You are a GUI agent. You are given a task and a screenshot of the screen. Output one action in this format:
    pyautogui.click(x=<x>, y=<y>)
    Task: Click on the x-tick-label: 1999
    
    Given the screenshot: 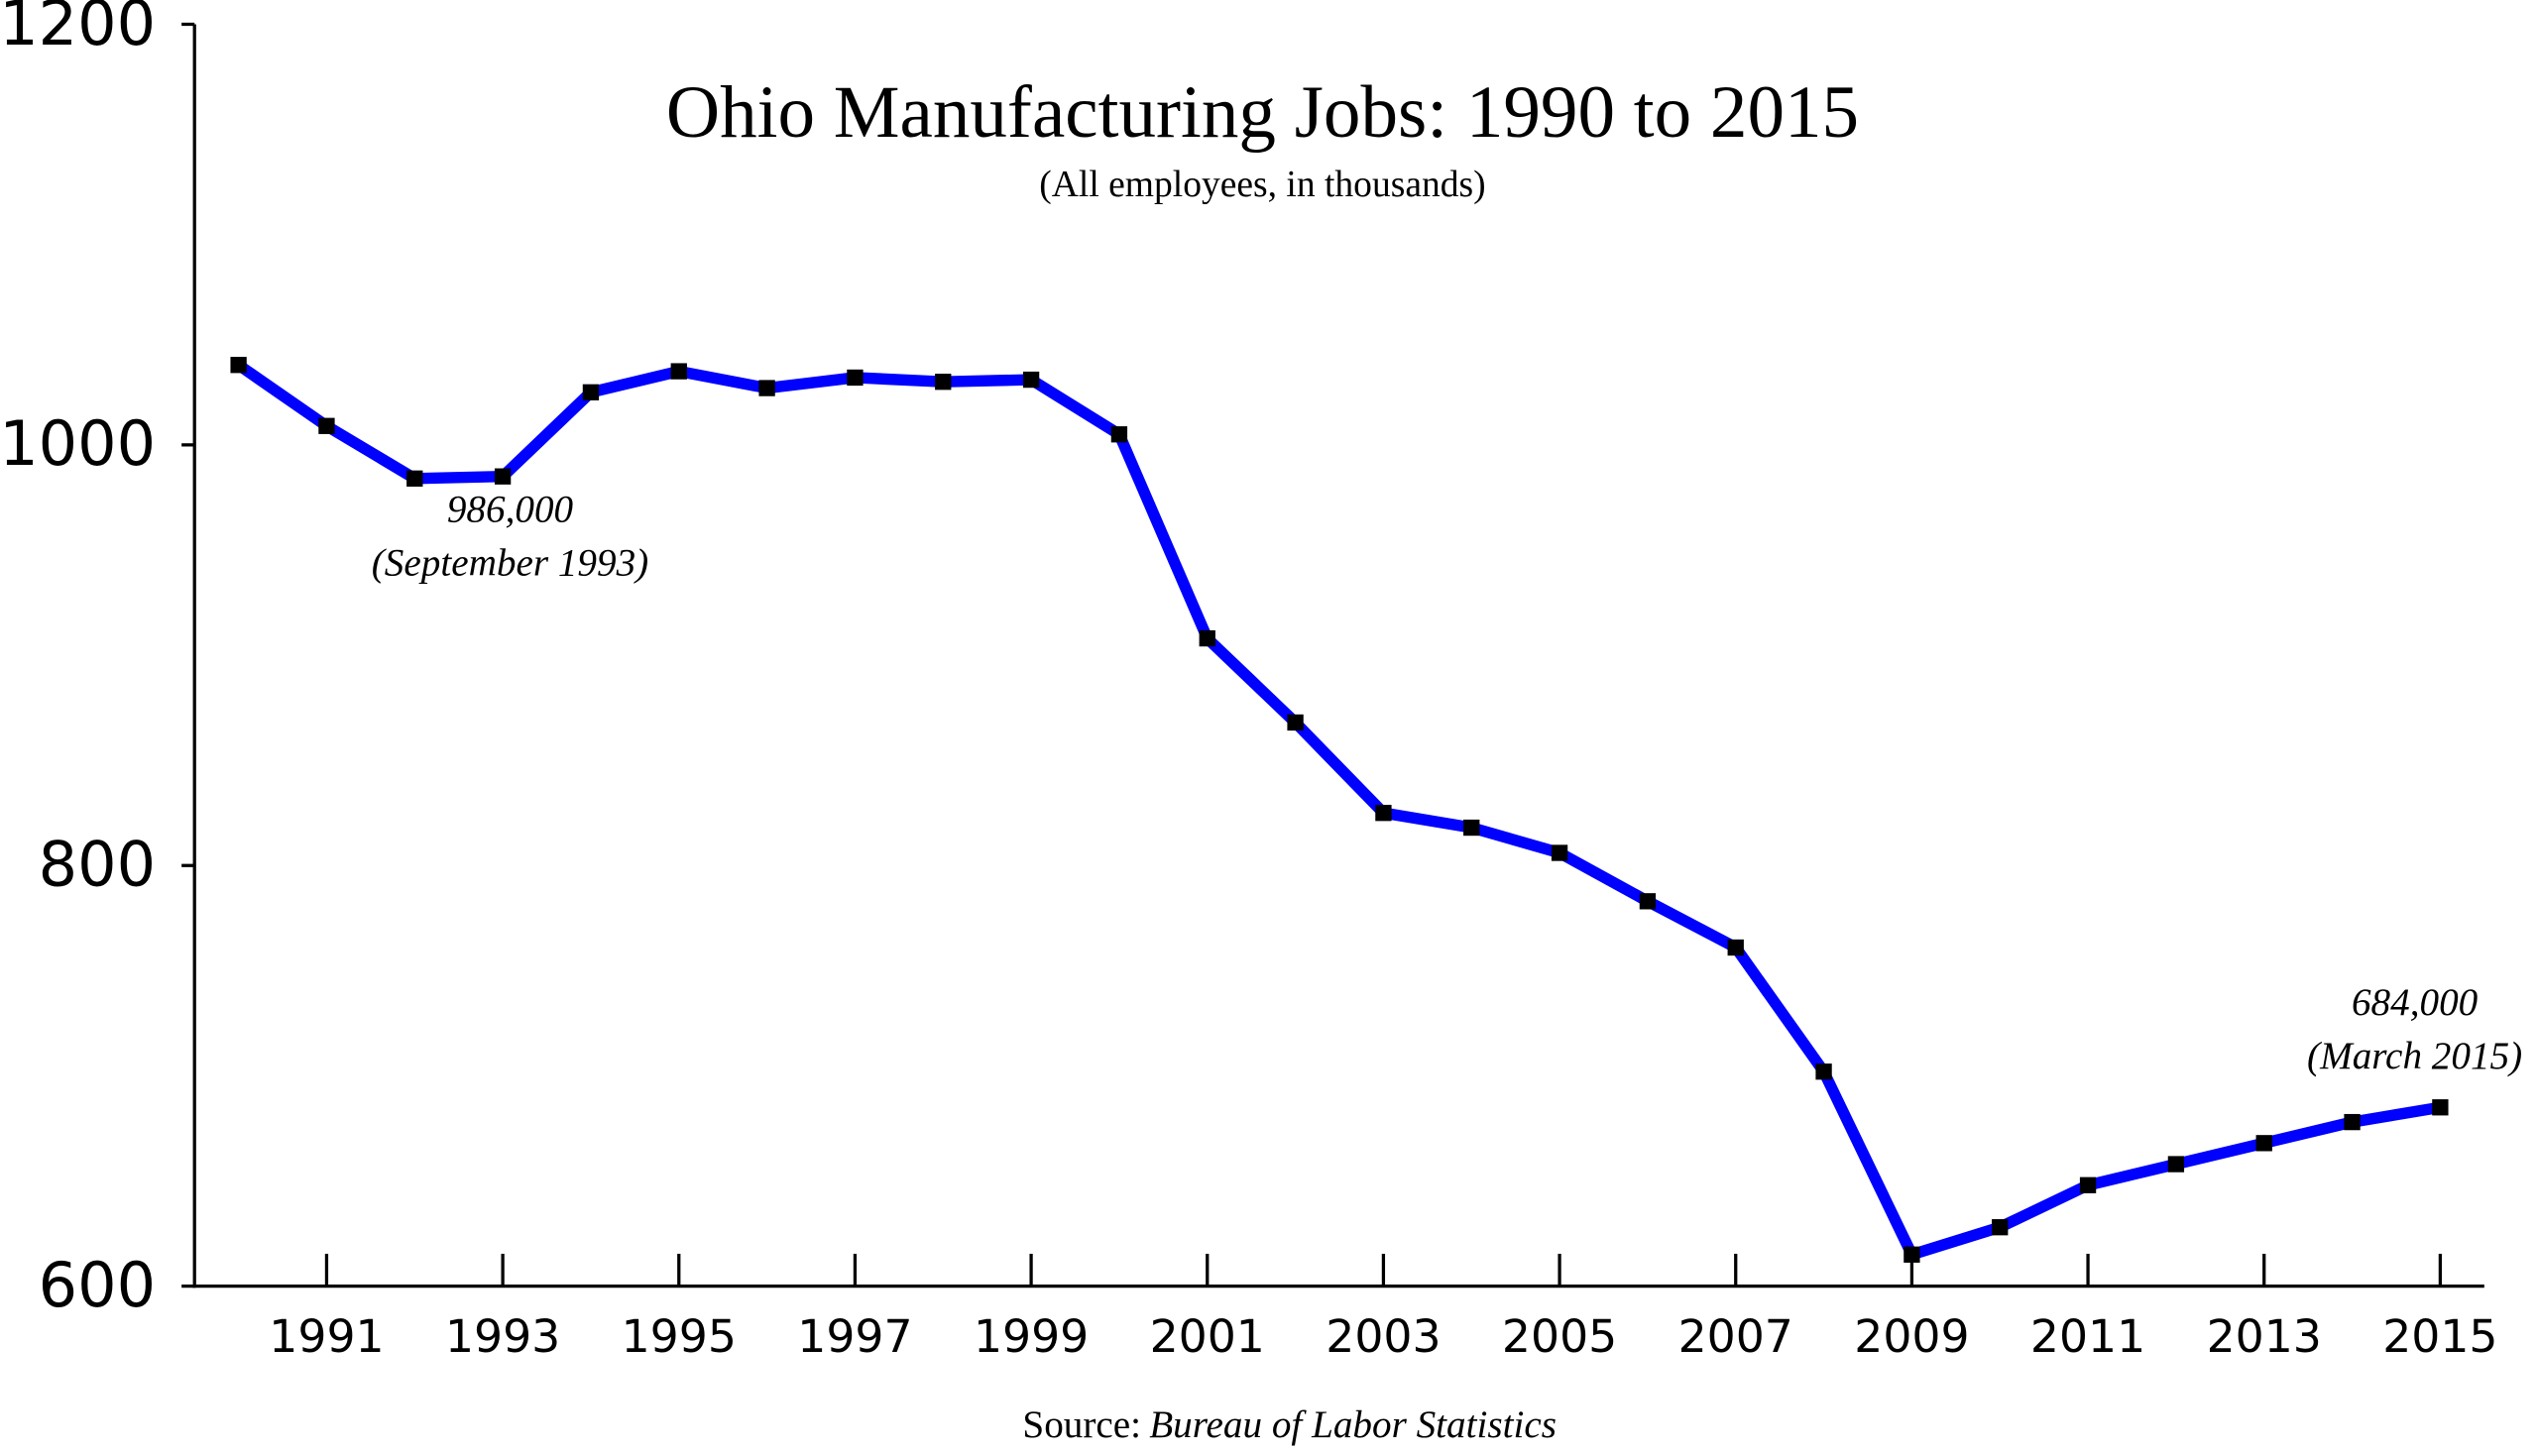 What is the action you would take?
    pyautogui.click(x=1031, y=1336)
    